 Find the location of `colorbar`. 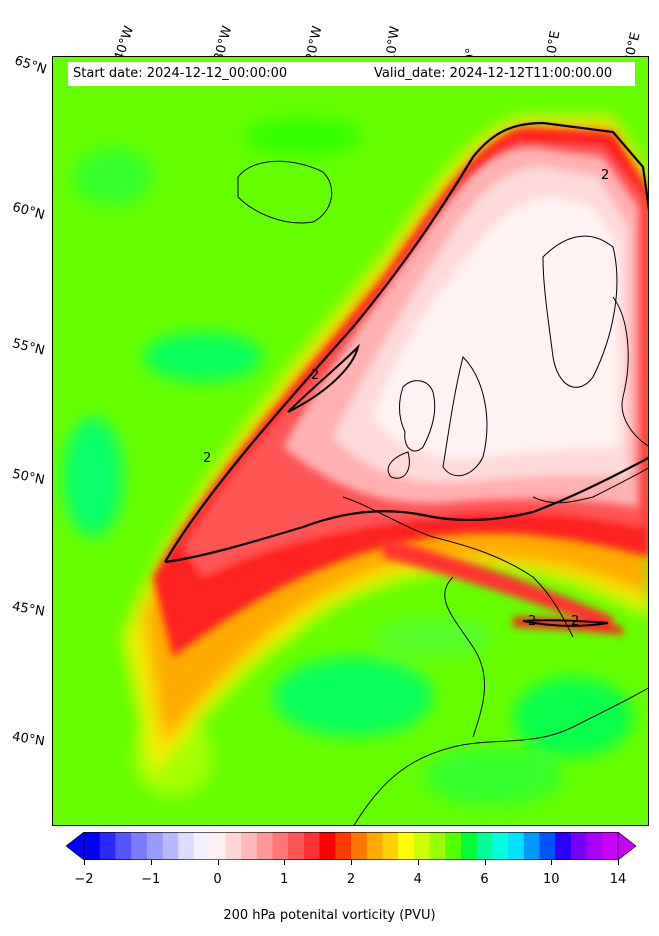

colorbar is located at coordinates (351, 846).